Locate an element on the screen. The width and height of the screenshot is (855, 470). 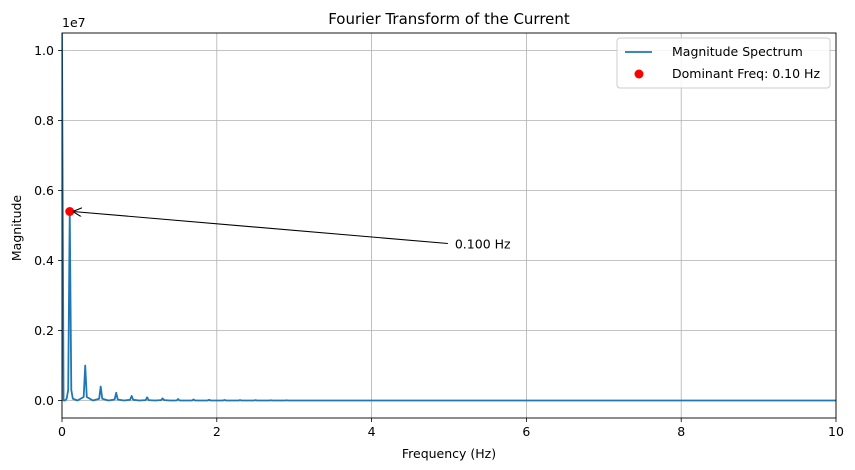
annotation-arrow is located at coordinates (260, 228).